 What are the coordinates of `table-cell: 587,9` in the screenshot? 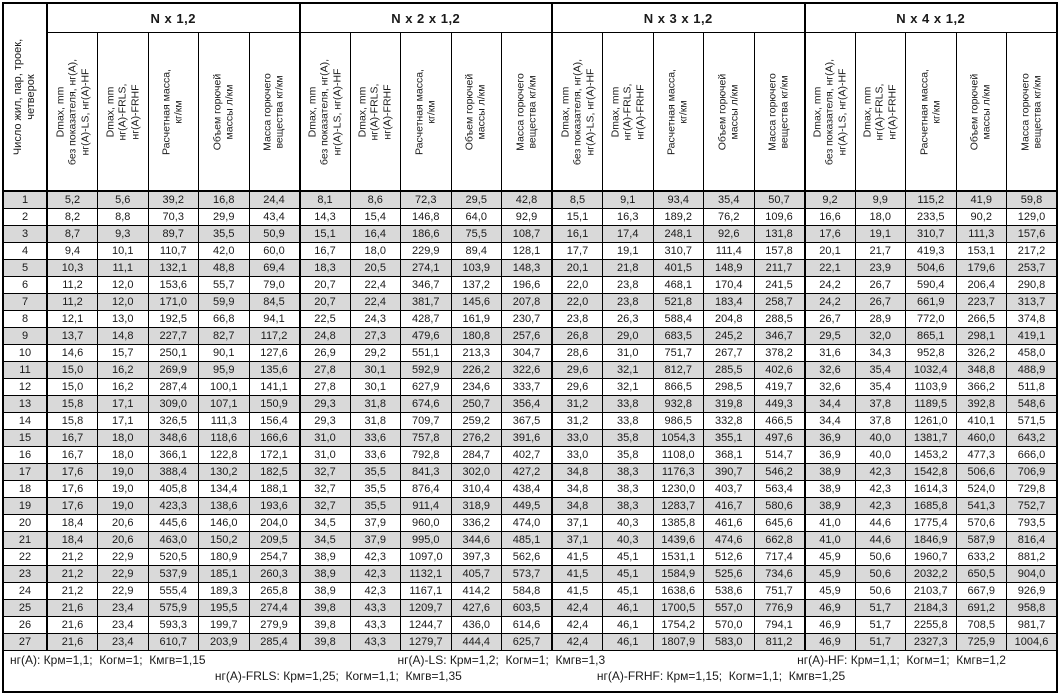 It's located at (981, 540).